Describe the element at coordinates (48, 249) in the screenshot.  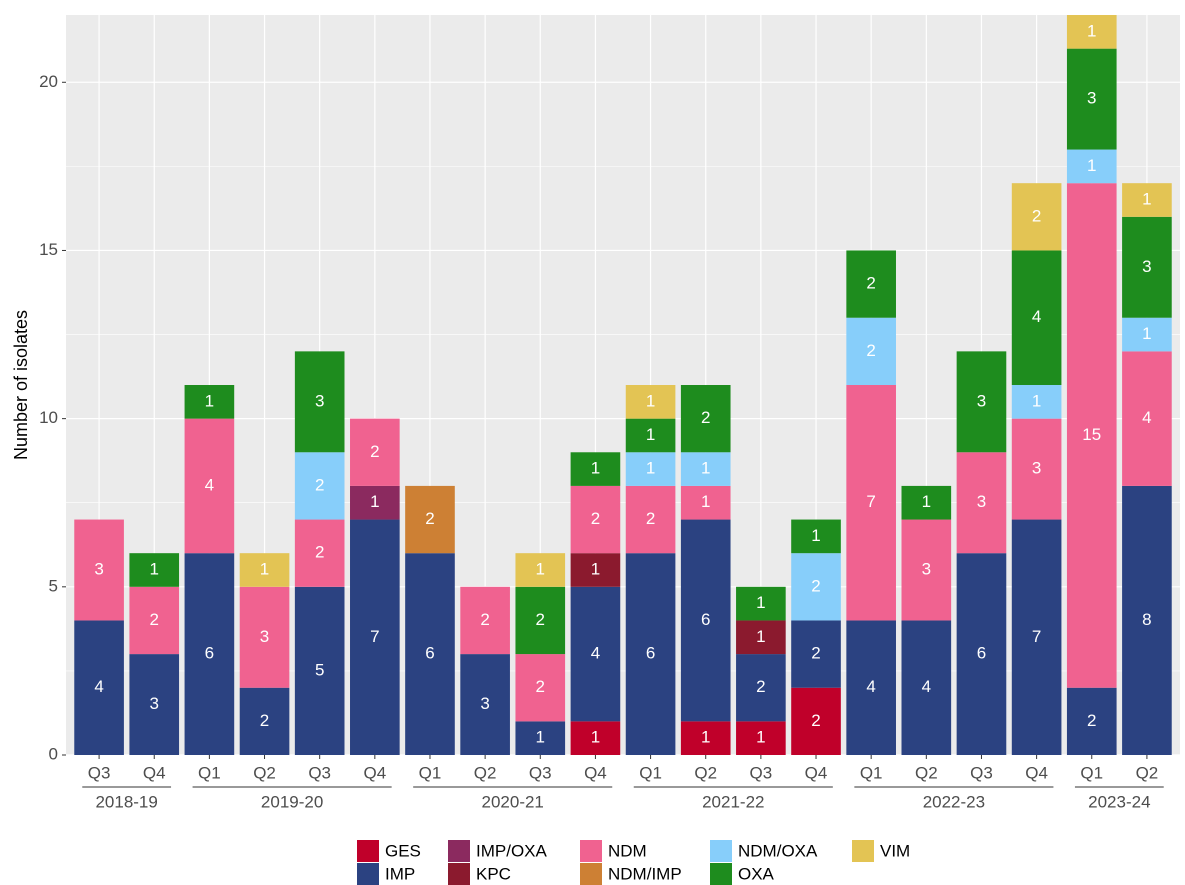
I see `y-tick-label: 15` at that location.